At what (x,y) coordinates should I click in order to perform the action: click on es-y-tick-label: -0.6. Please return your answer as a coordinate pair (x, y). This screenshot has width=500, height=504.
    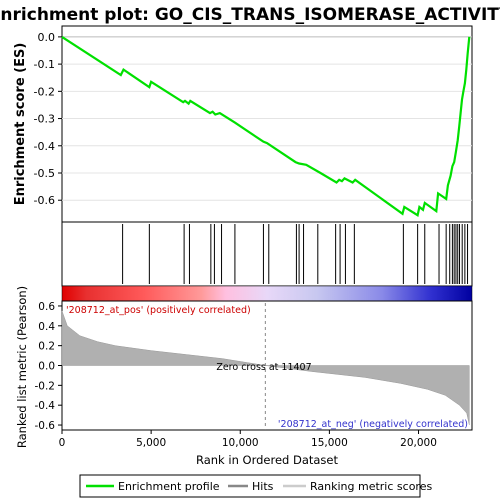
    Looking at the image, I should click on (44, 200).